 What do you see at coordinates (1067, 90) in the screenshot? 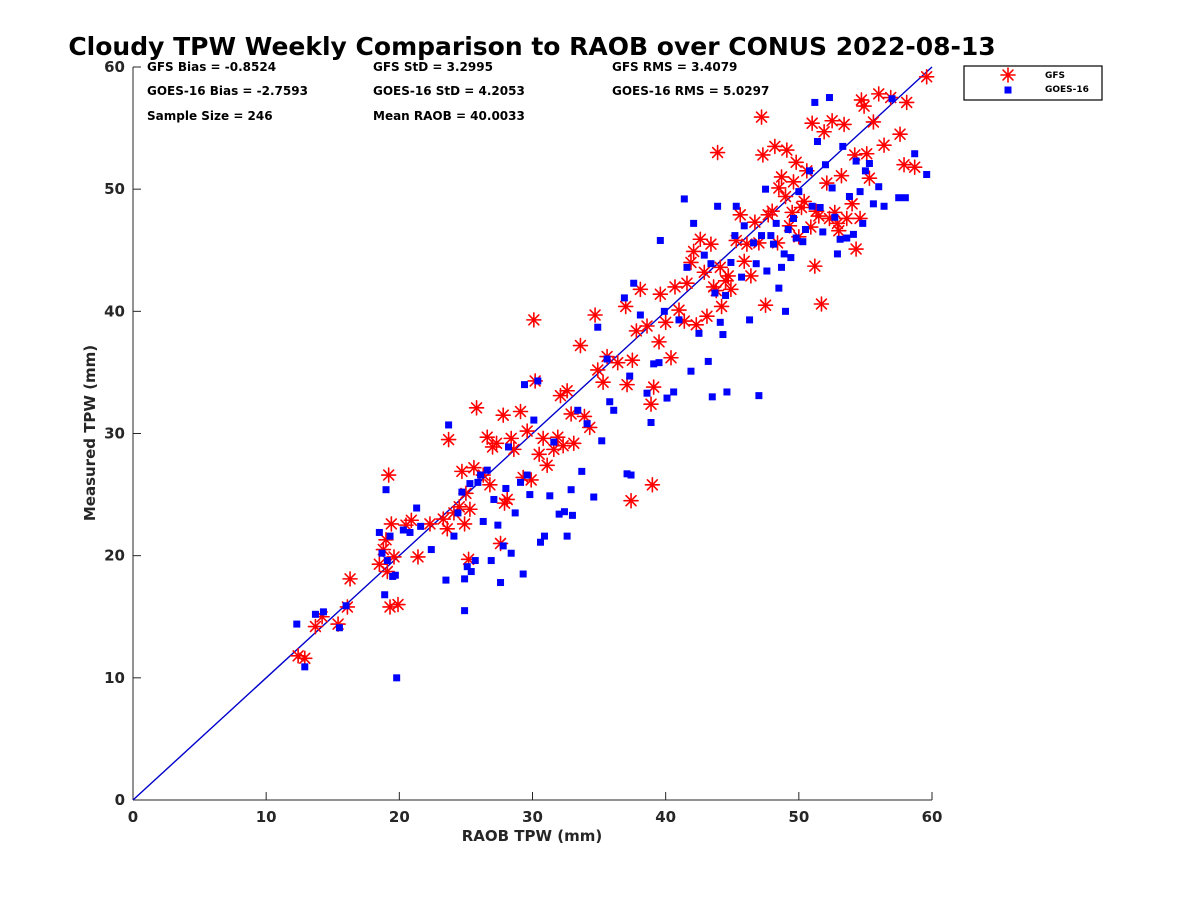
I see `legend-goes-16-label: GOES-16` at bounding box center [1067, 90].